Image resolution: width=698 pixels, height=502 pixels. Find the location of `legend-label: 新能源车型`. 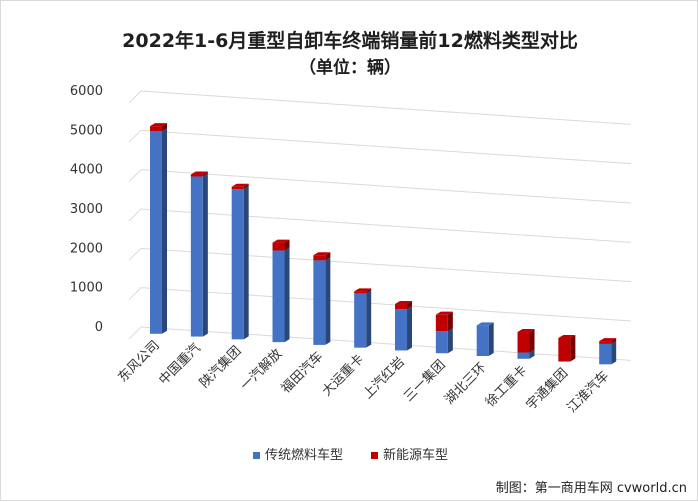

legend-label: 新能源车型 is located at coordinates (415, 455).